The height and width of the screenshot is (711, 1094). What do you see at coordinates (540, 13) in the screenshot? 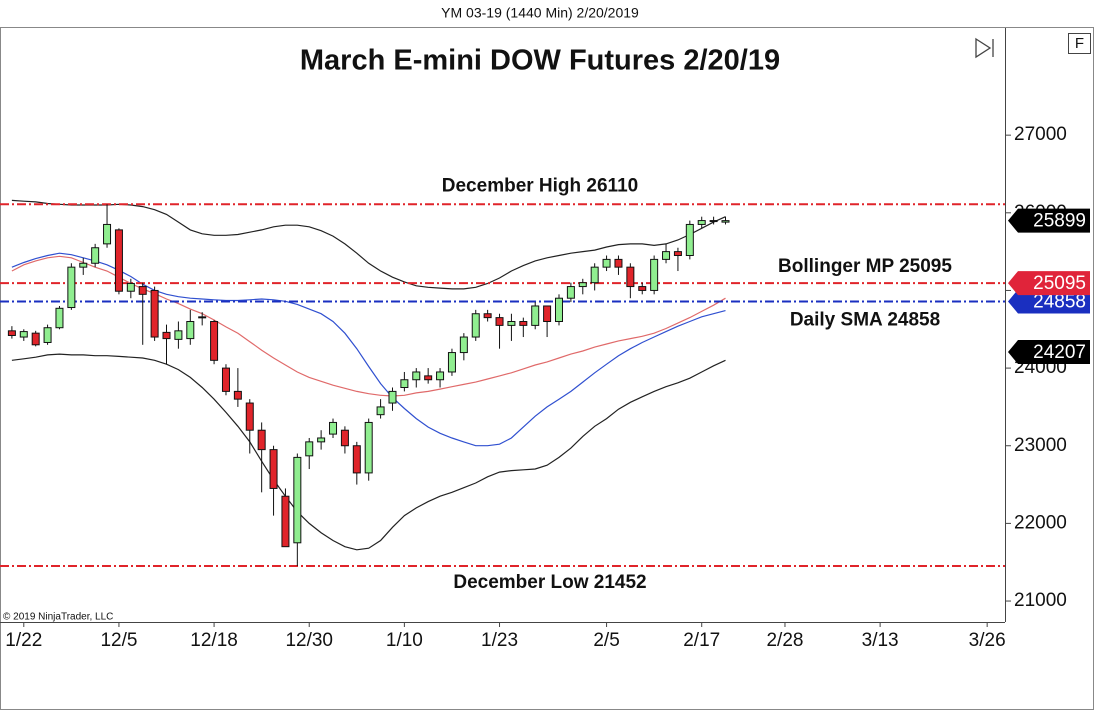
I see `instrument-header: YM 03-19 (1440 Min) 2/20/2019` at bounding box center [540, 13].